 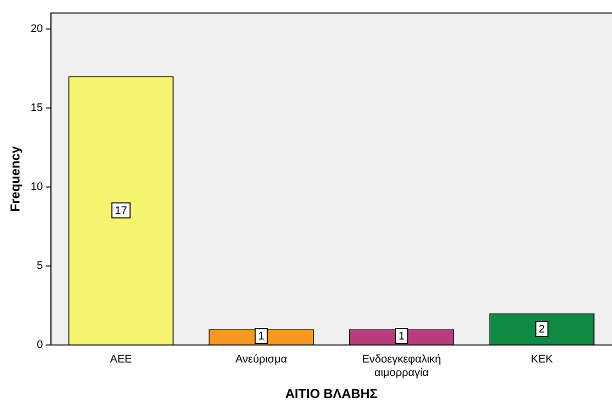 I want to click on x-tick-label: ΑΕΕ, so click(x=121, y=360).